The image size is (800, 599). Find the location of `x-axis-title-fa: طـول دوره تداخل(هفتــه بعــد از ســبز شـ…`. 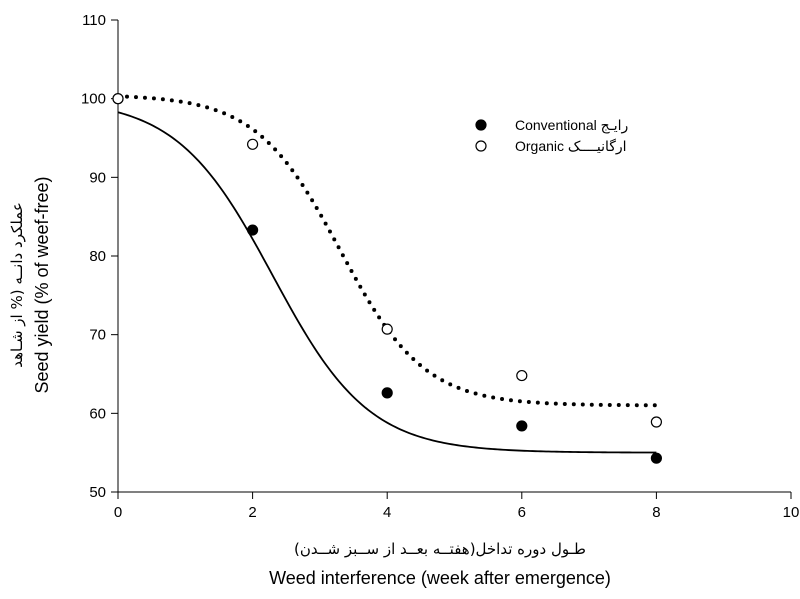

x-axis-title-fa: طـول دوره تداخل(هفتــه بعــد از ســبز شـ… is located at coordinates (440, 549).